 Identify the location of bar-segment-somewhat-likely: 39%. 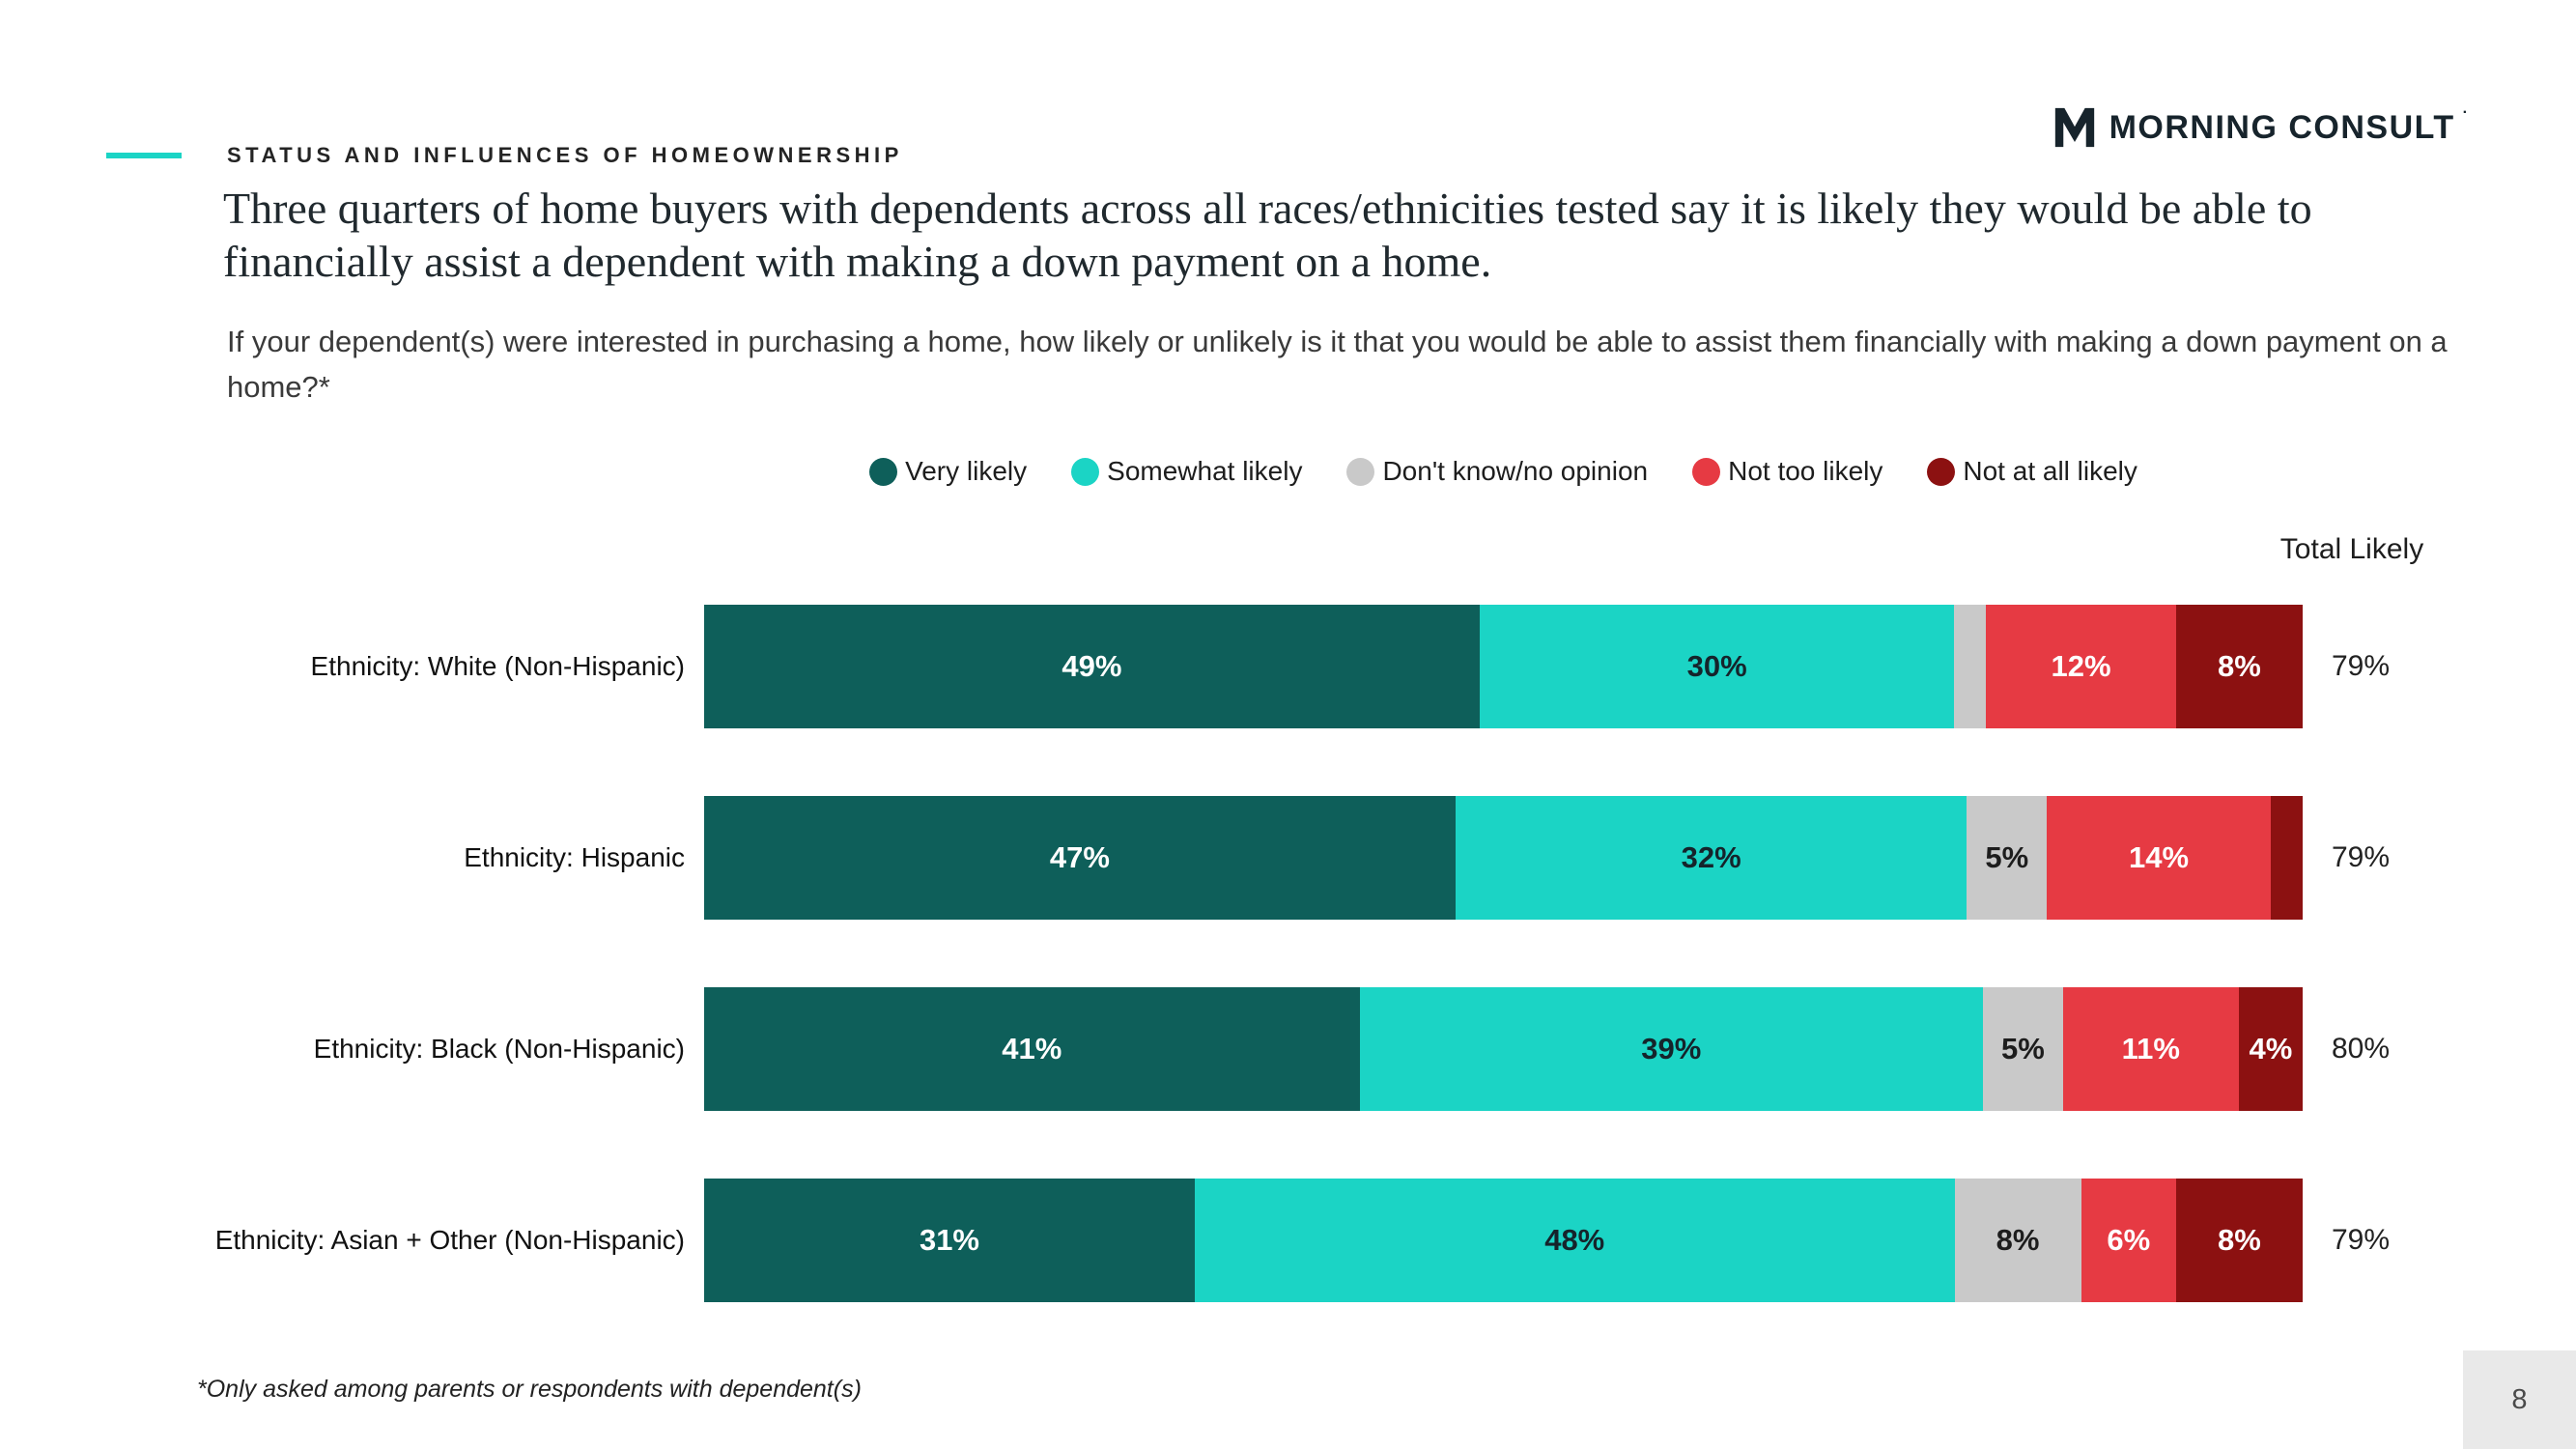
(1671, 1049).